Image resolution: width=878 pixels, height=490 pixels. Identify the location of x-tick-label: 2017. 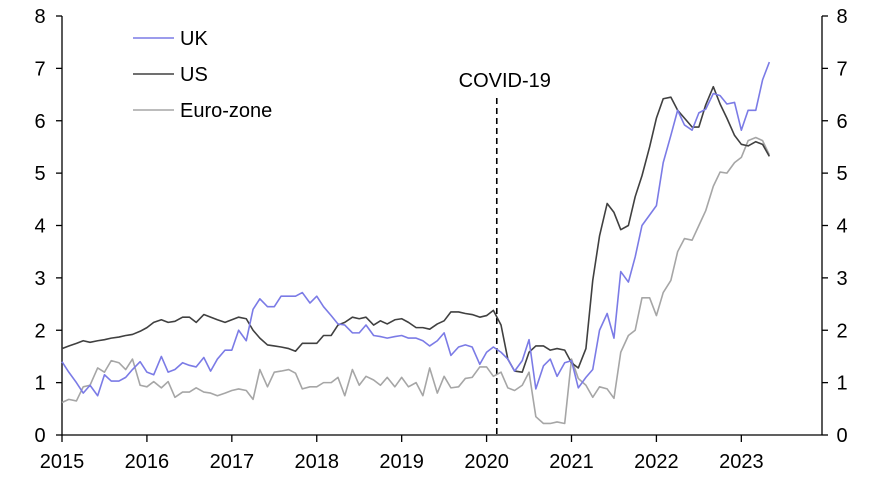
(232, 462).